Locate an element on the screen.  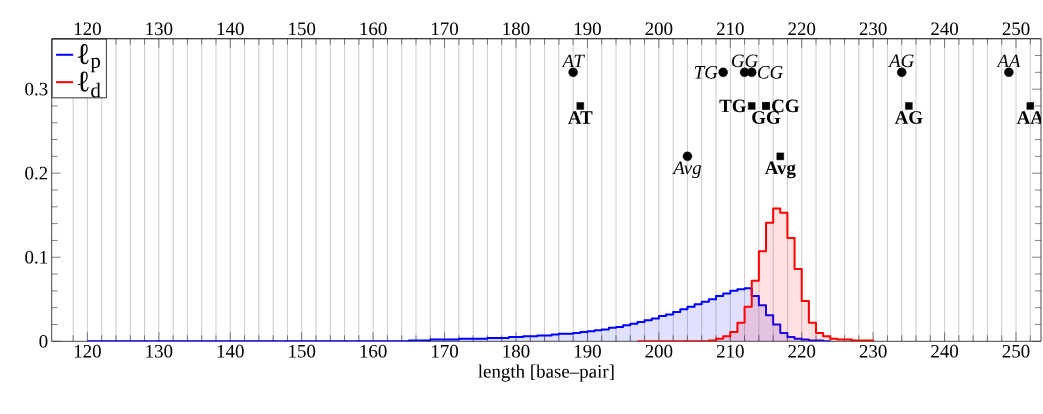
x2-tick-label: 230 is located at coordinates (873, 351).